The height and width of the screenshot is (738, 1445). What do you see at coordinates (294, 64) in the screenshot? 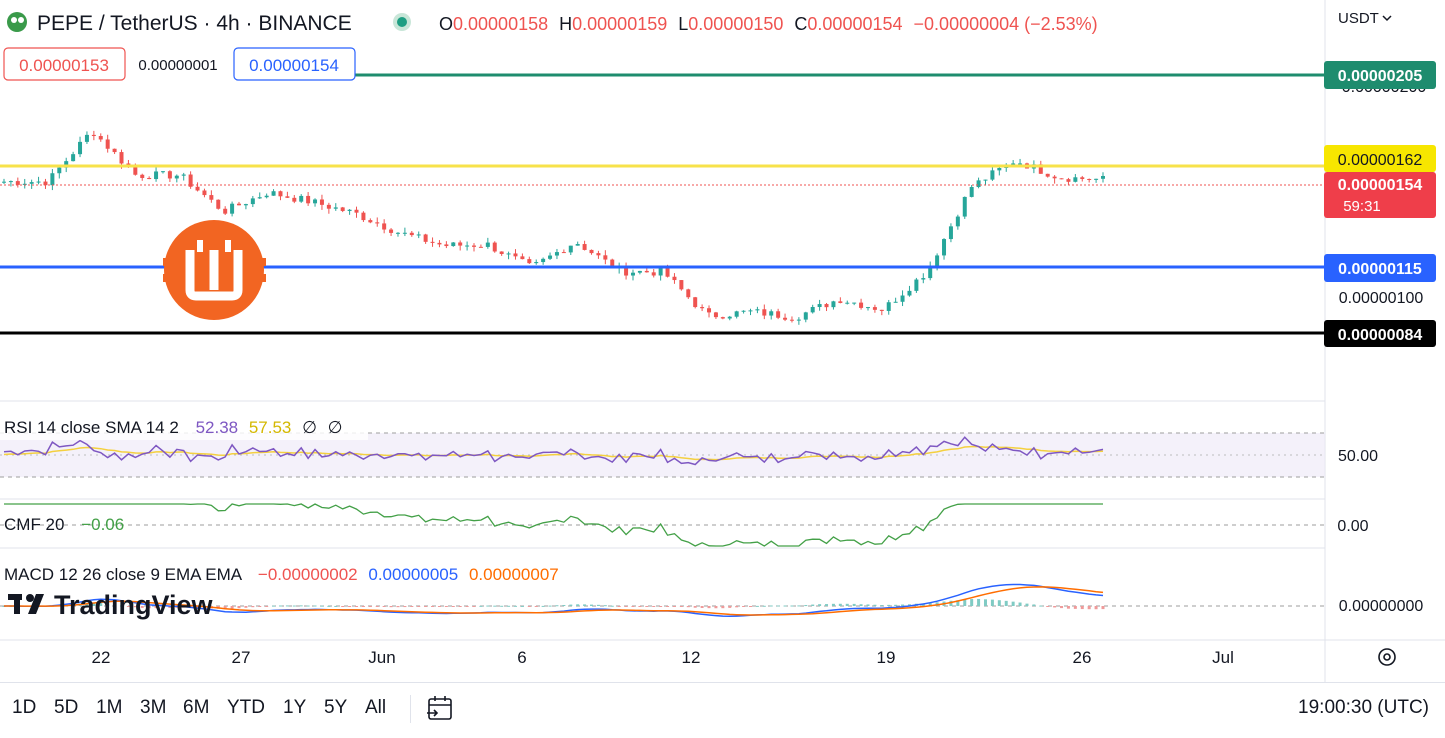
I see `buy-button` at bounding box center [294, 64].